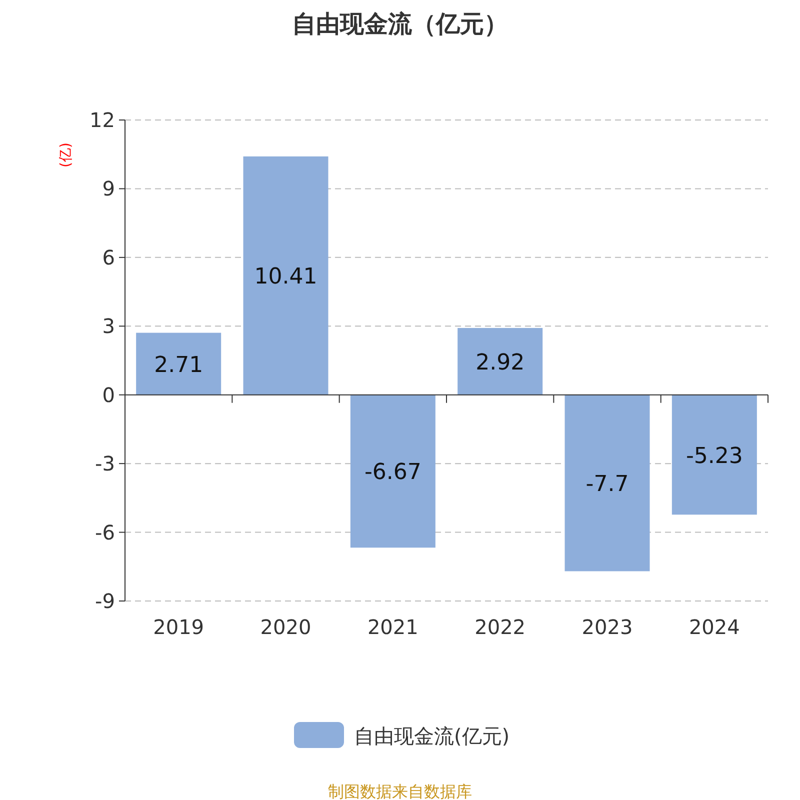  Describe the element at coordinates (432, 736) in the screenshot. I see `legend-label: 自由现金流(亿元)` at that location.